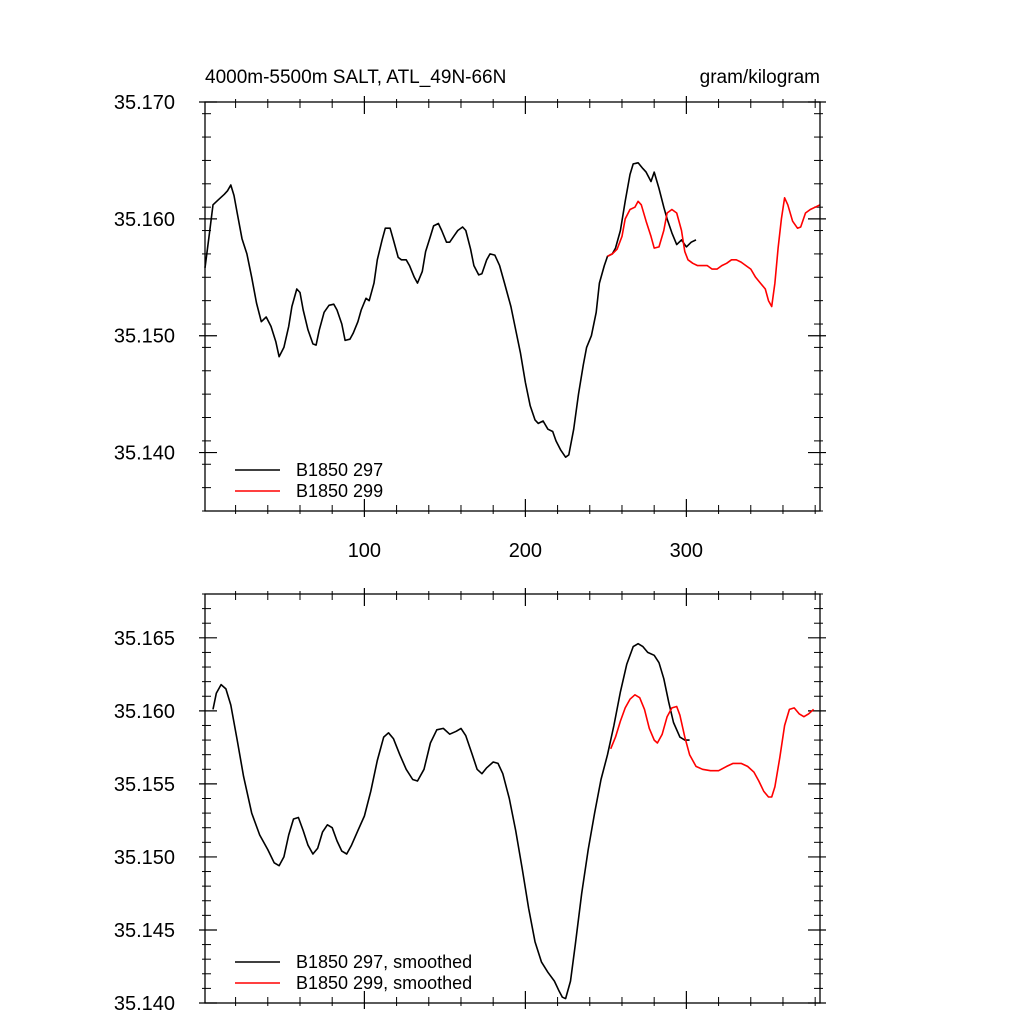 The height and width of the screenshot is (1024, 1024). I want to click on bottom-y-tick-label: 35.150, so click(144, 858).